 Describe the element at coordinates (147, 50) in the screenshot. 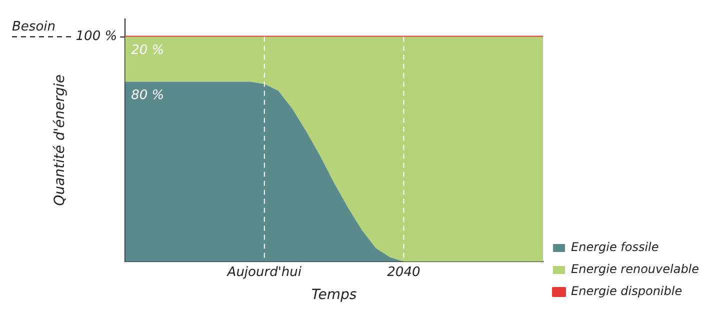

I see `data-label: 20 %` at that location.